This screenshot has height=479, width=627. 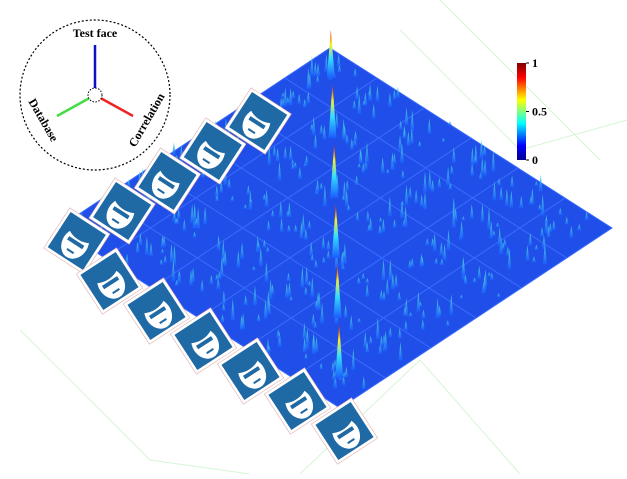 I want to click on colorbar-gradient, so click(x=521, y=111).